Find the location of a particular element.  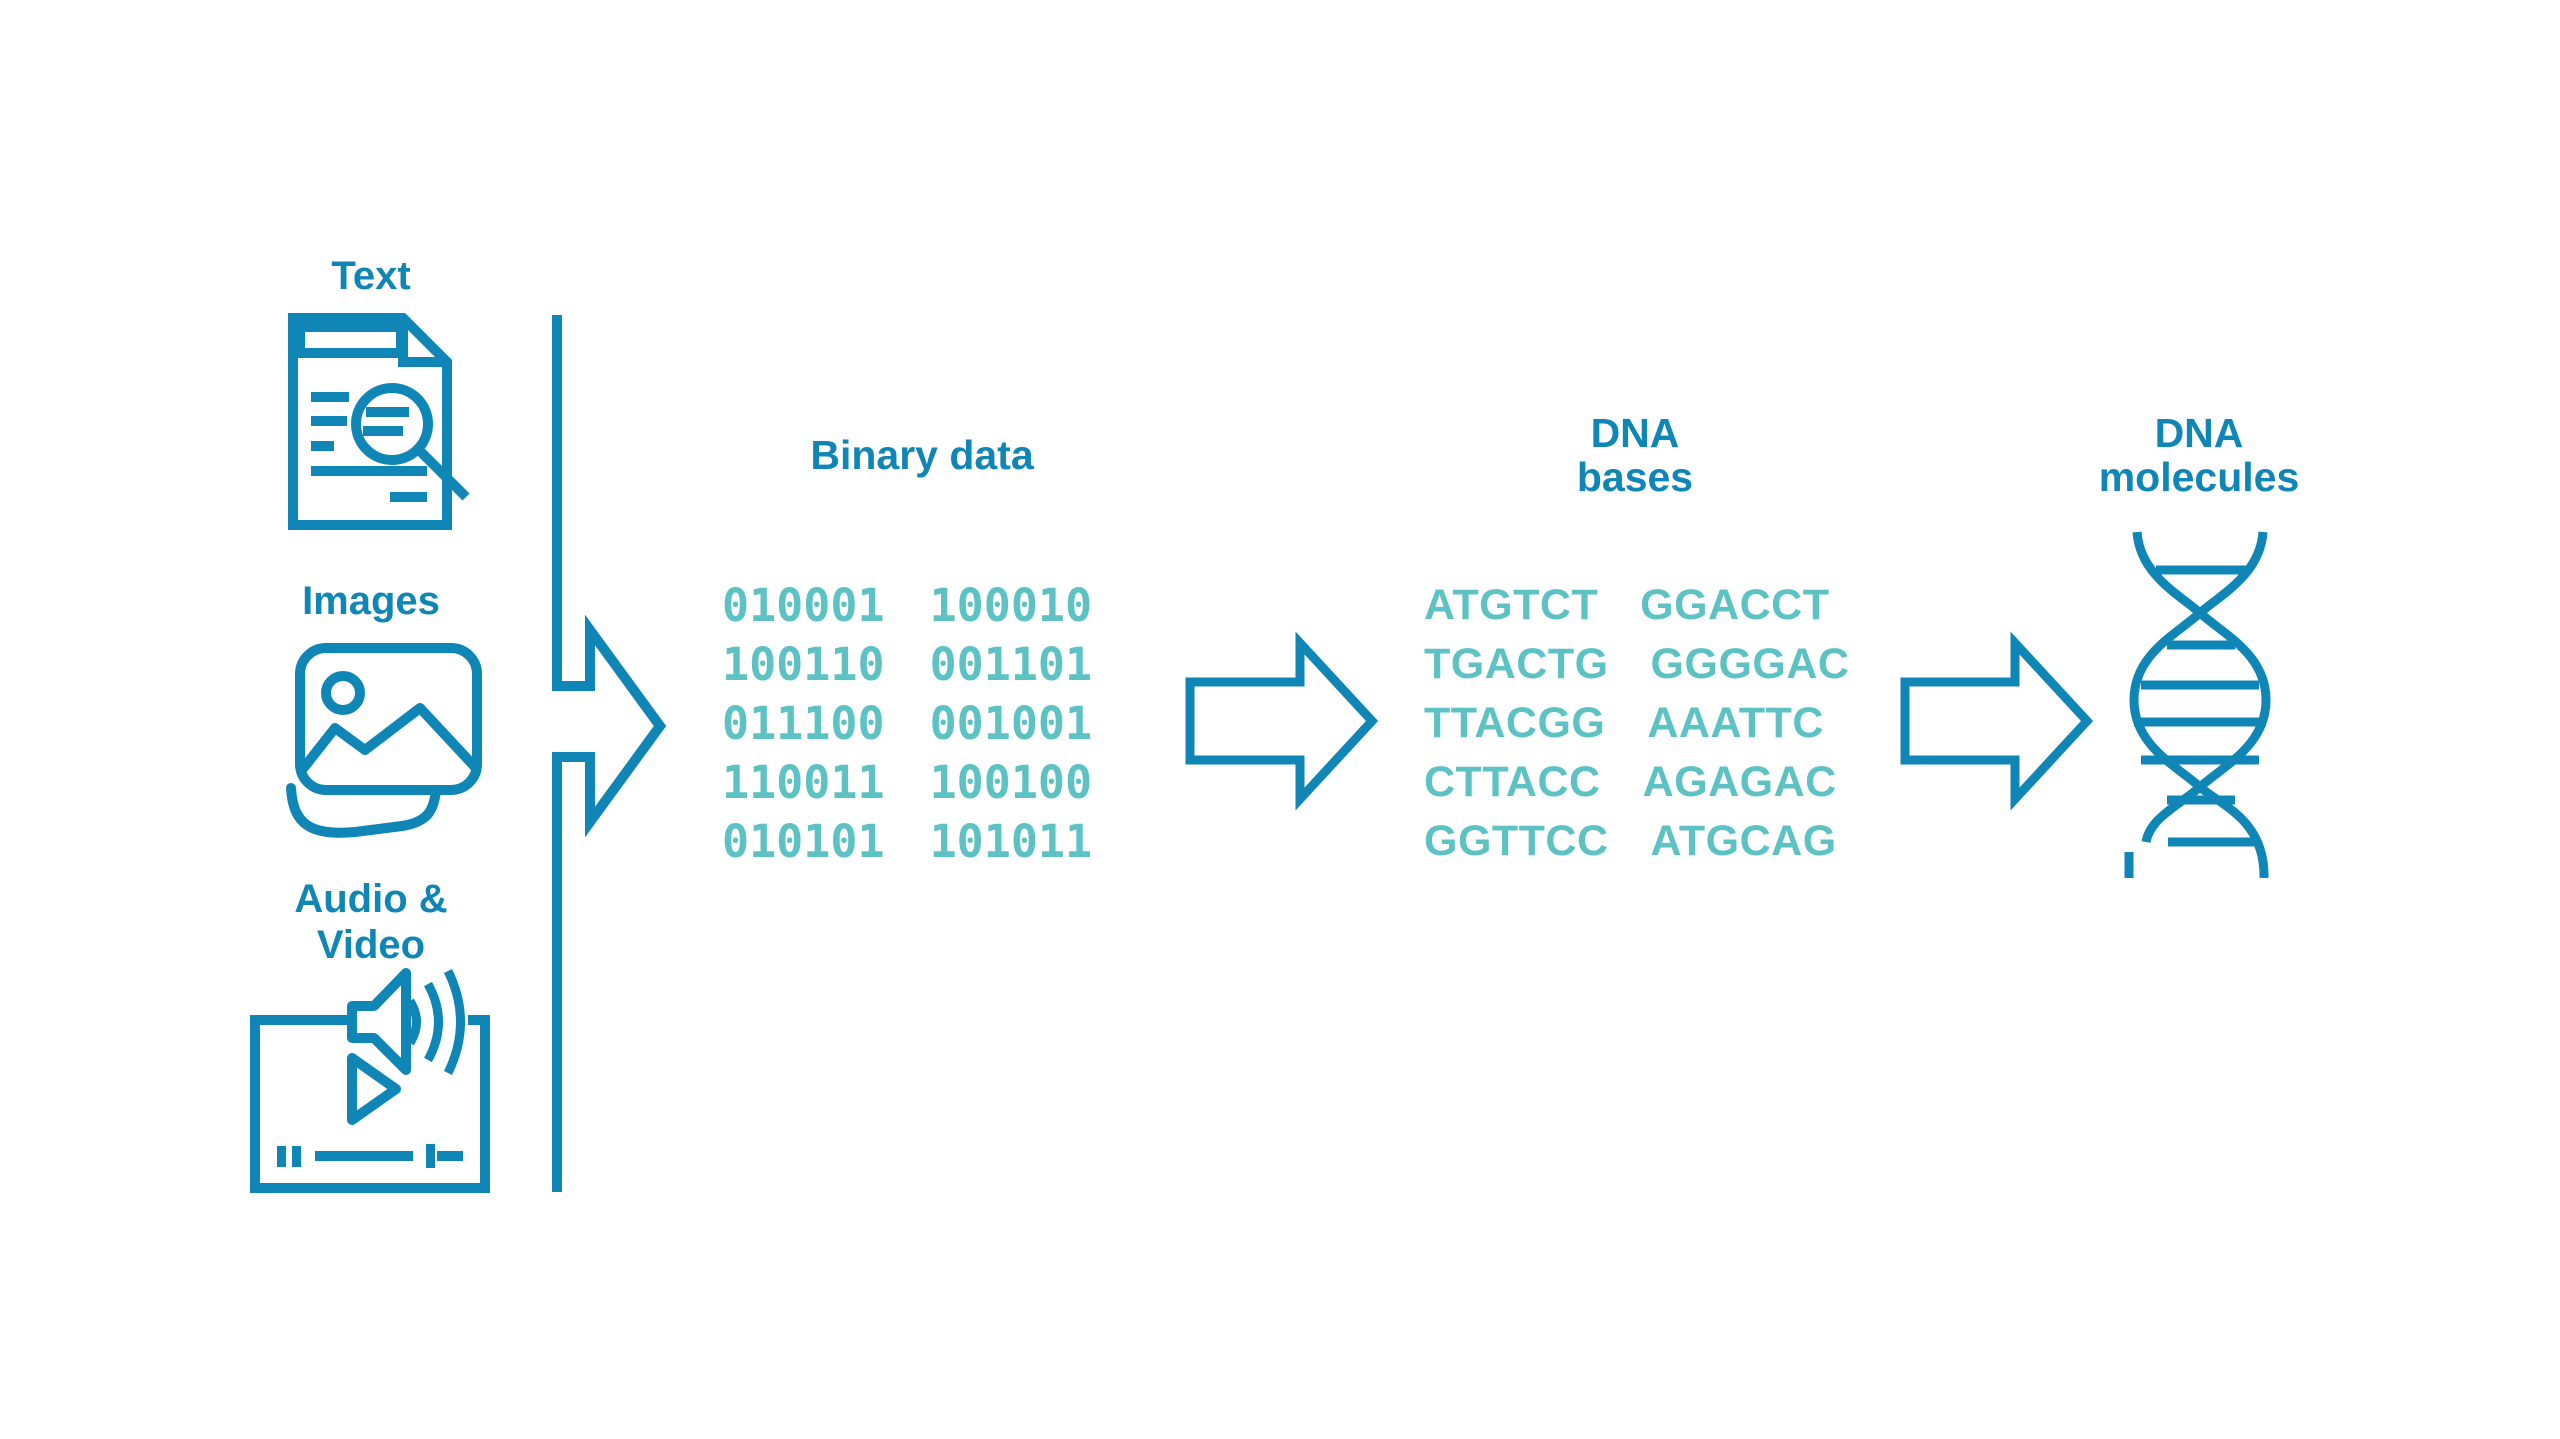

text-source-label: Text is located at coordinates (371, 276).